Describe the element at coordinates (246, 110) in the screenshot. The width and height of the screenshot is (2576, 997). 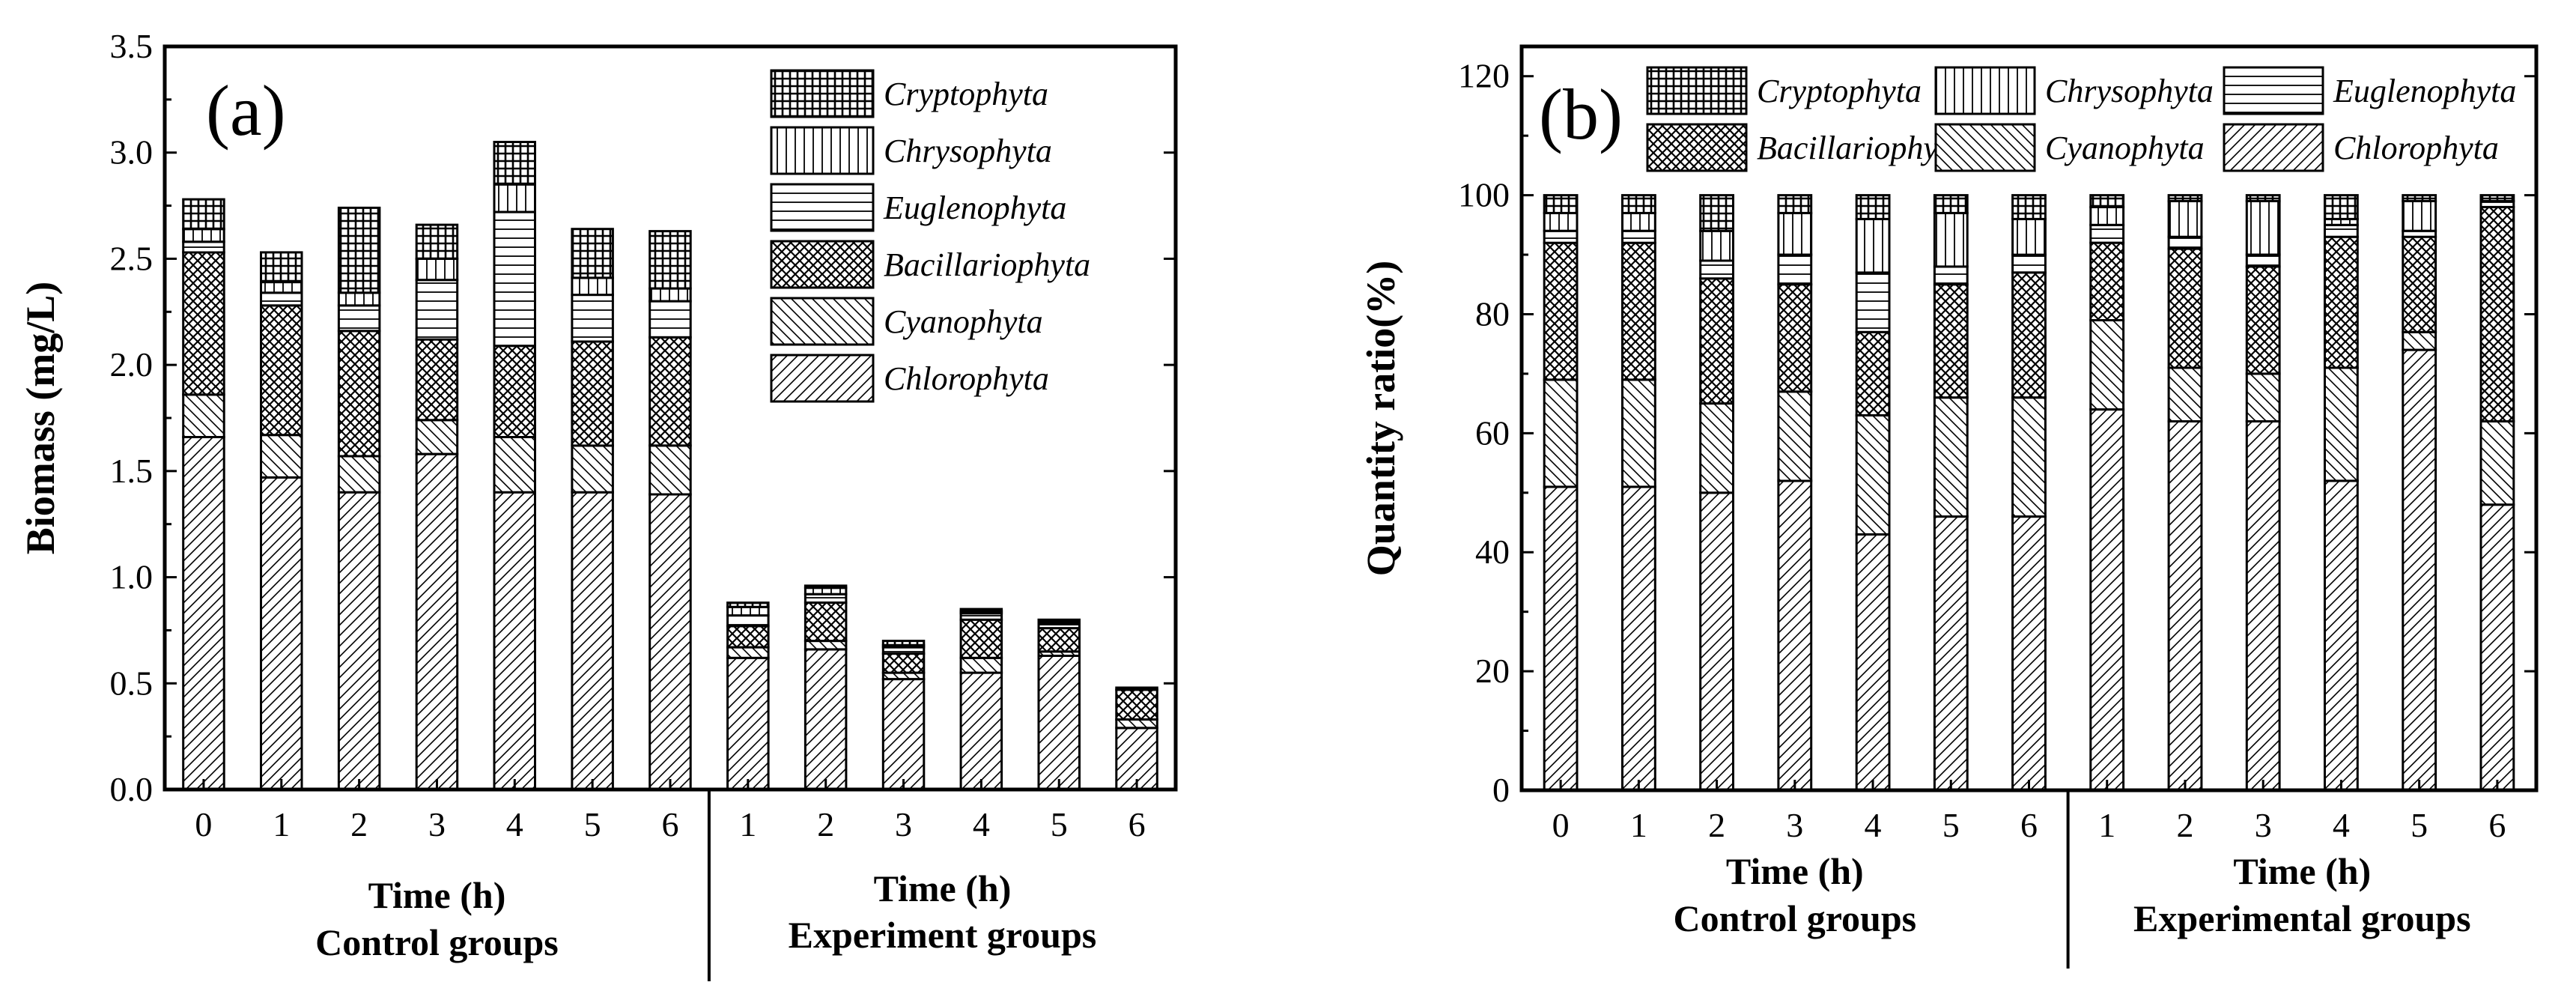
I see `panel-label: (a)` at that location.